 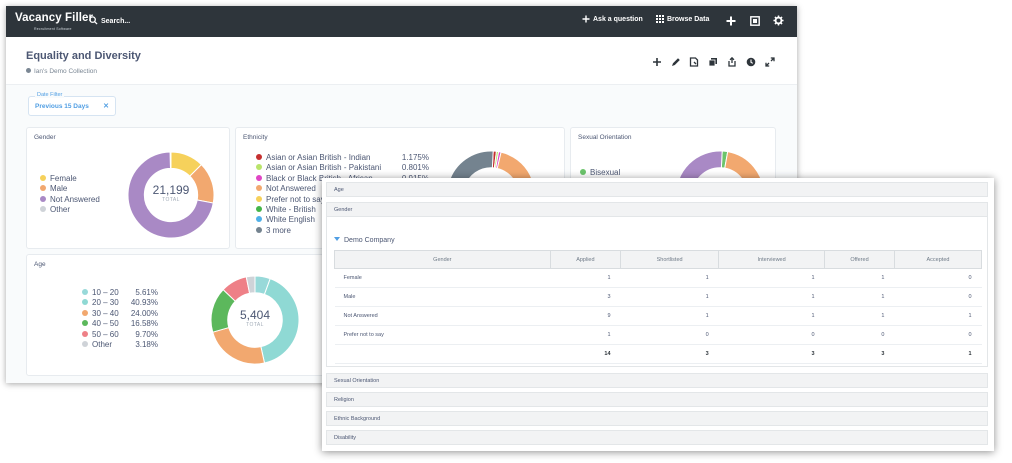 I want to click on age-legend-item: Other 3.18%, so click(x=120, y=345).